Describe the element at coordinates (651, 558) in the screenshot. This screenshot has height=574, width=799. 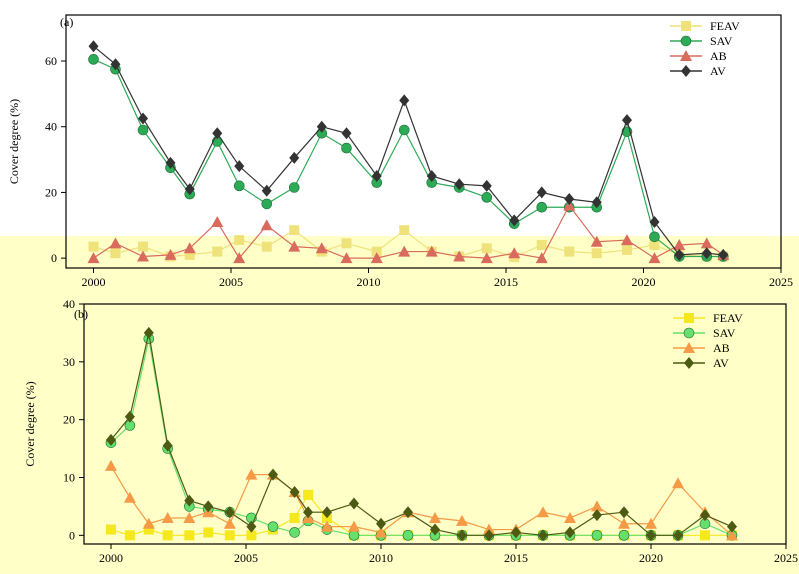
I see `panel-b-x-tick-label: 2020` at that location.